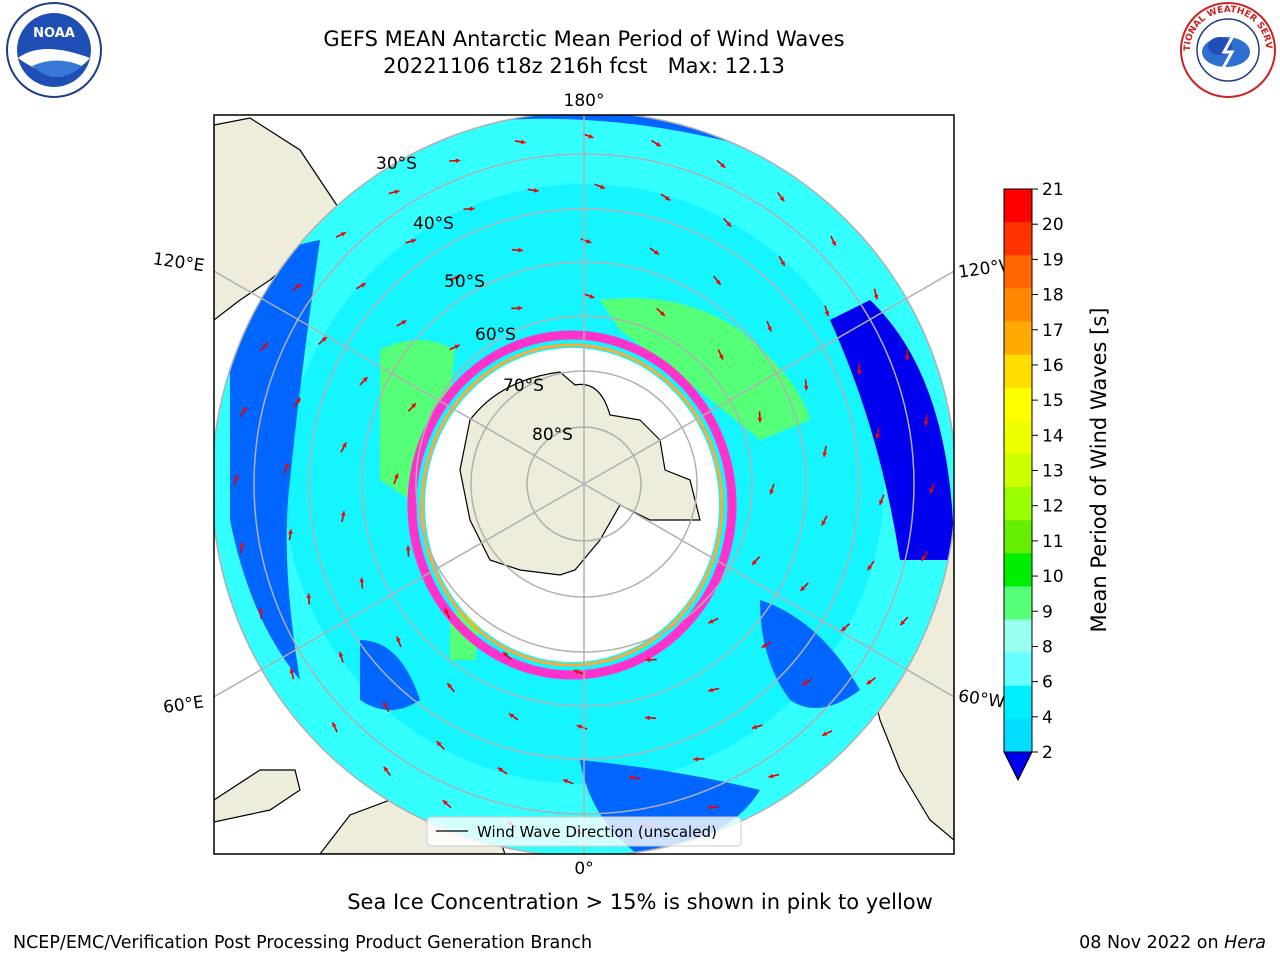 Image resolution: width=1280 pixels, height=960 pixels. Describe the element at coordinates (523, 386) in the screenshot. I see `lat-label-70s: 70°S` at that location.